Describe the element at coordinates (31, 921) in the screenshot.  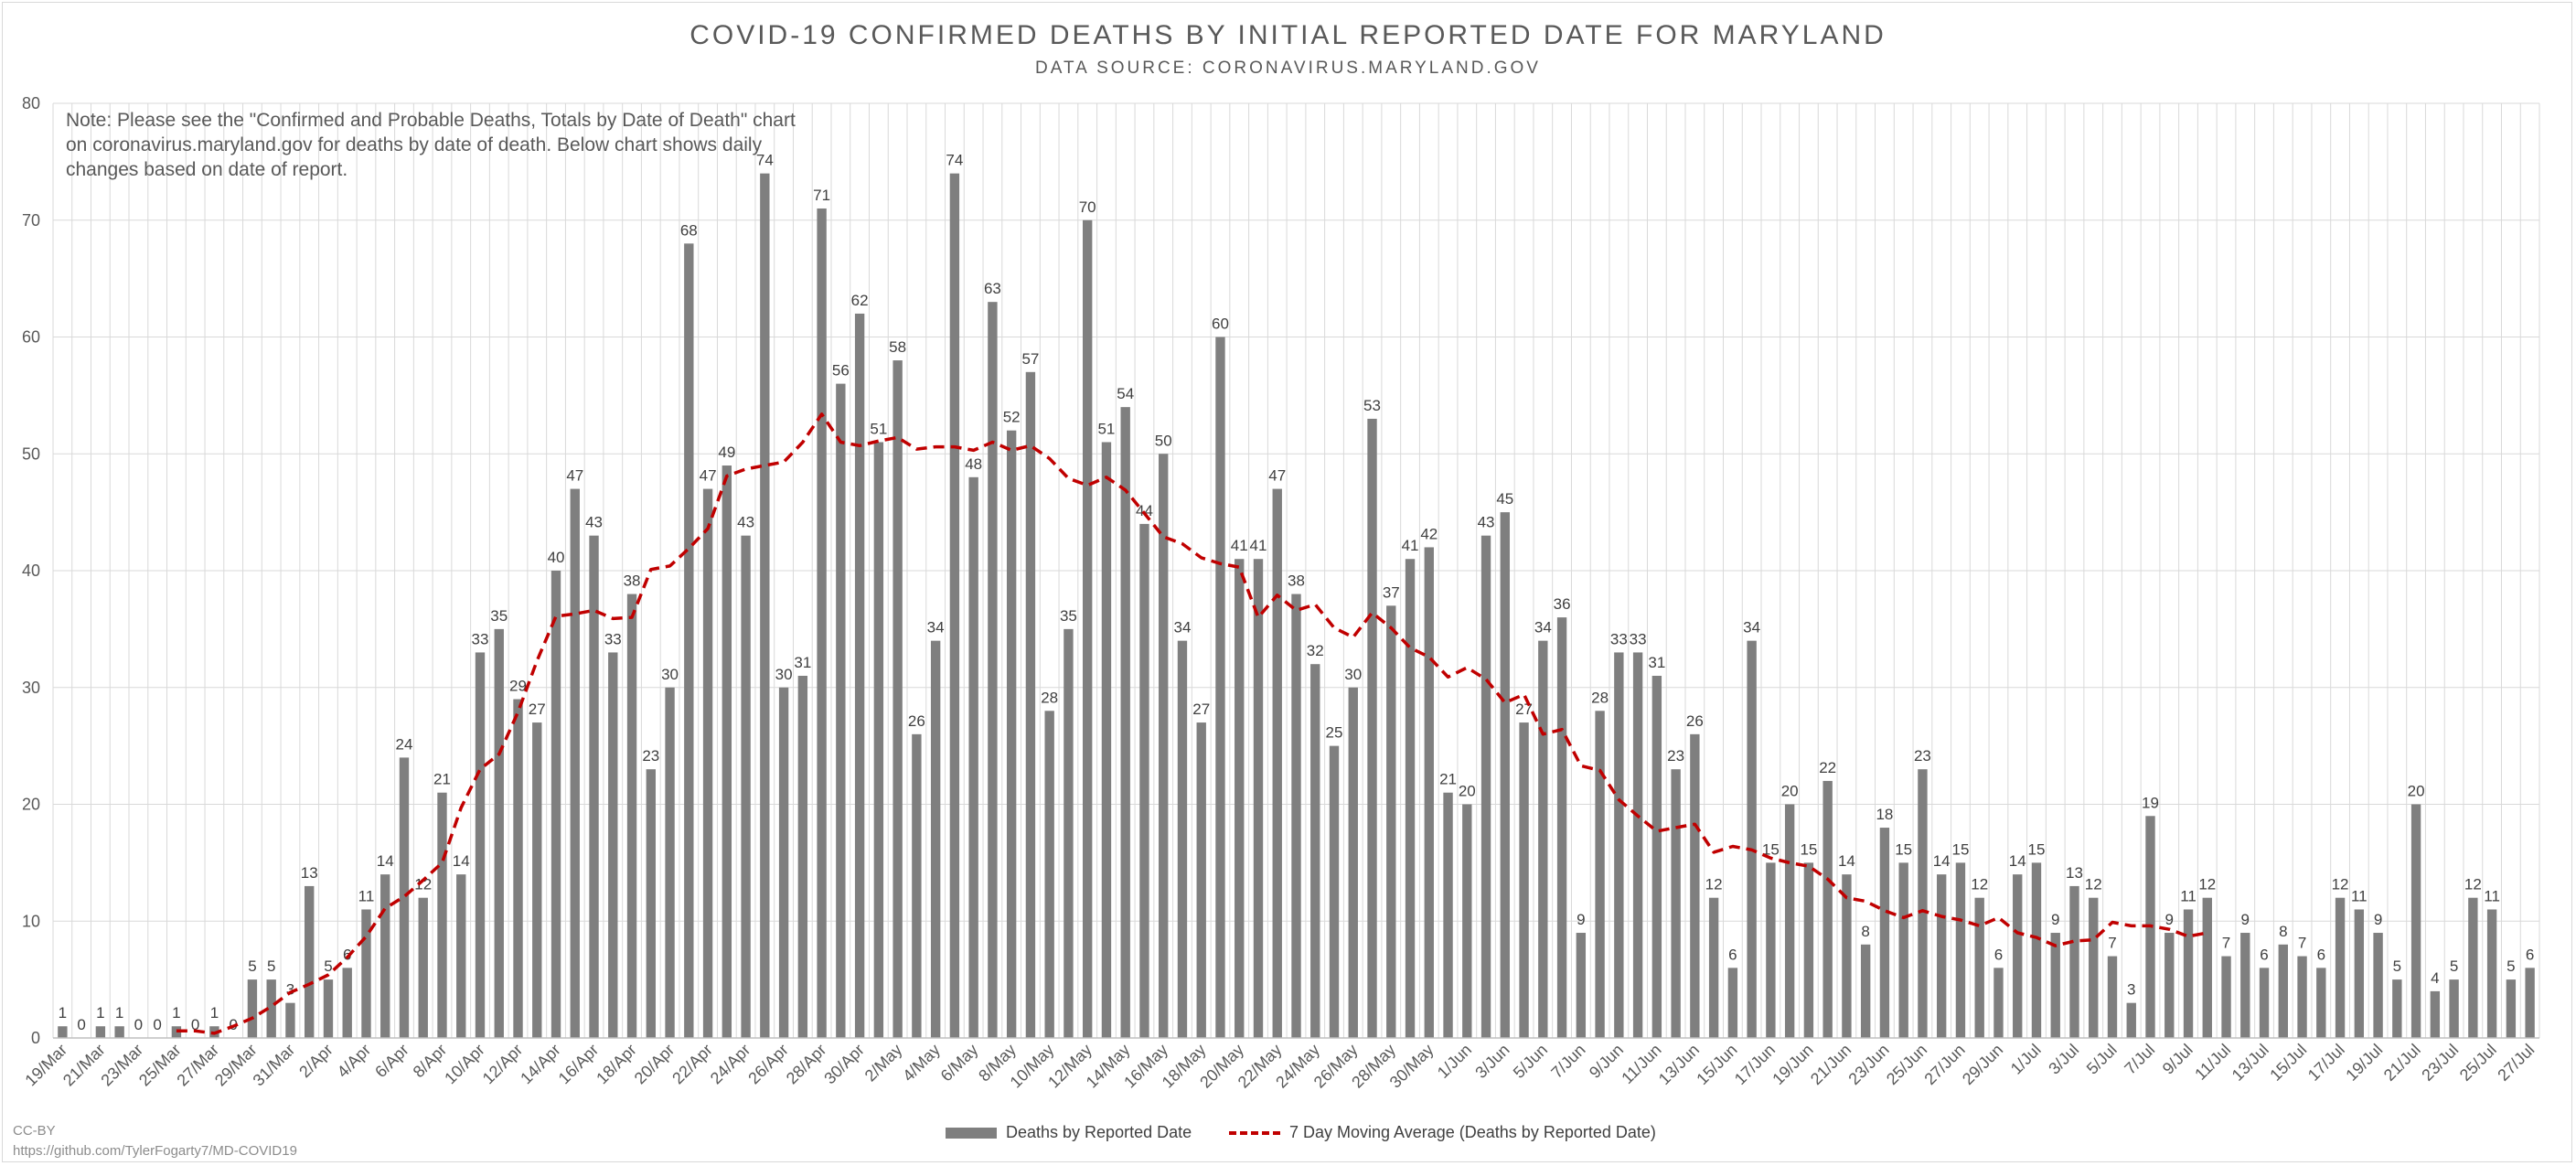
I see `y-tick-label: 10` at that location.